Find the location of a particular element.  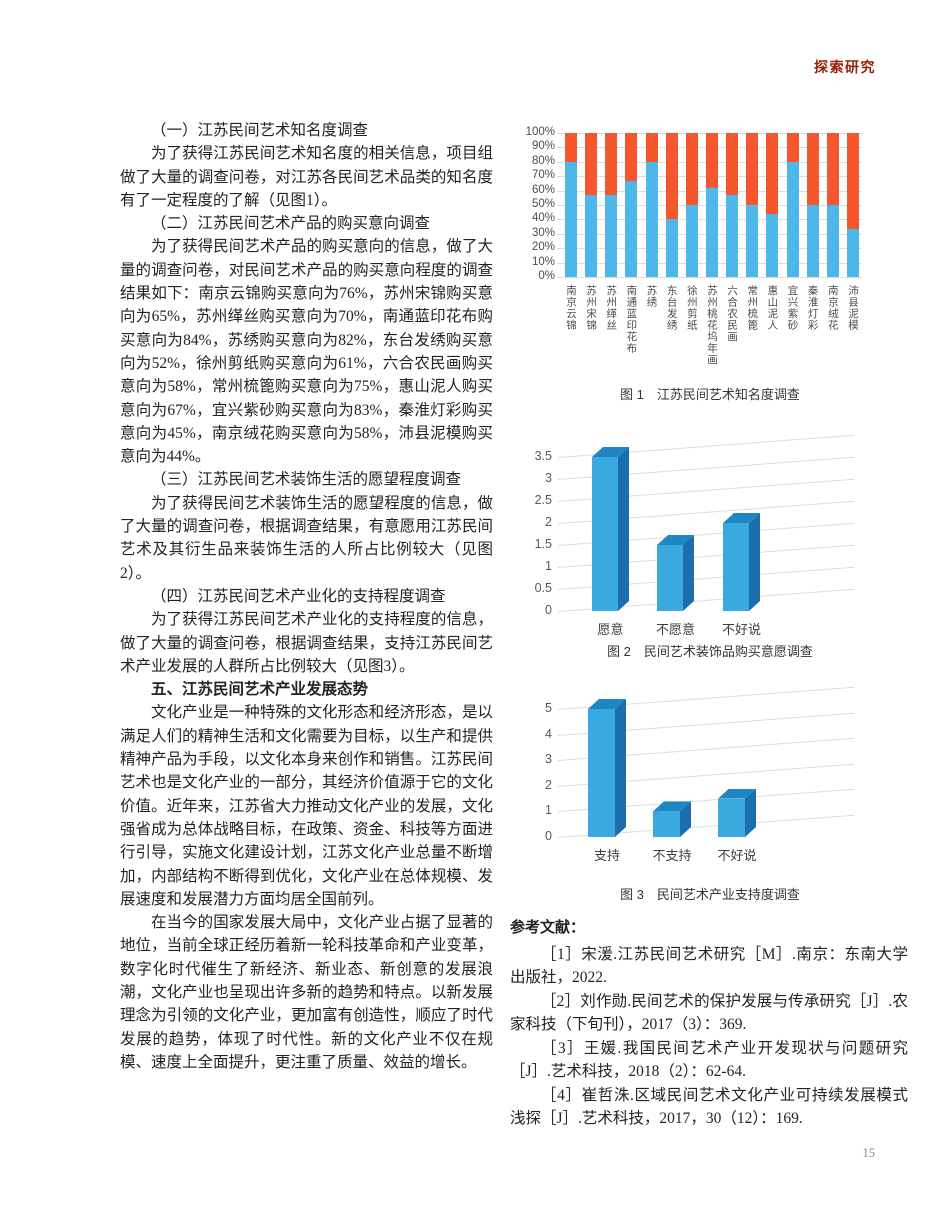

y-axis-tick-label: 2.5 is located at coordinates (543, 500).